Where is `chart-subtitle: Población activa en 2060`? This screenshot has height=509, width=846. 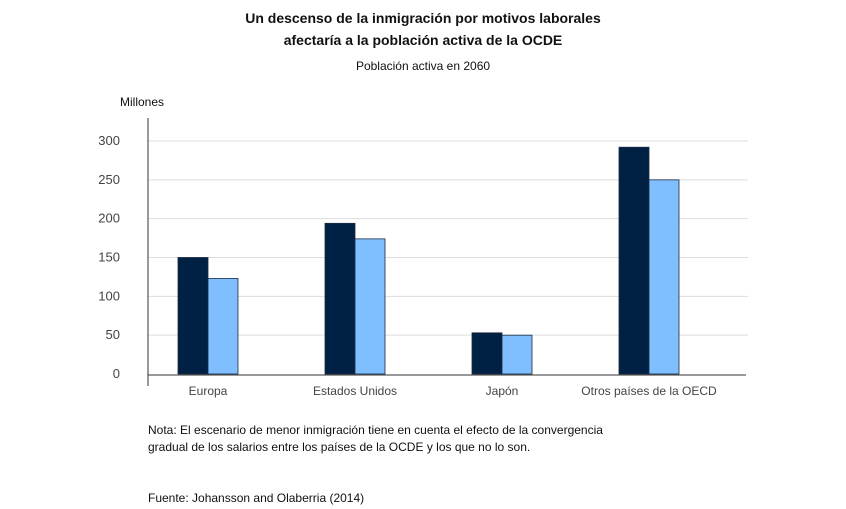
chart-subtitle: Población activa en 2060 is located at coordinates (423, 66).